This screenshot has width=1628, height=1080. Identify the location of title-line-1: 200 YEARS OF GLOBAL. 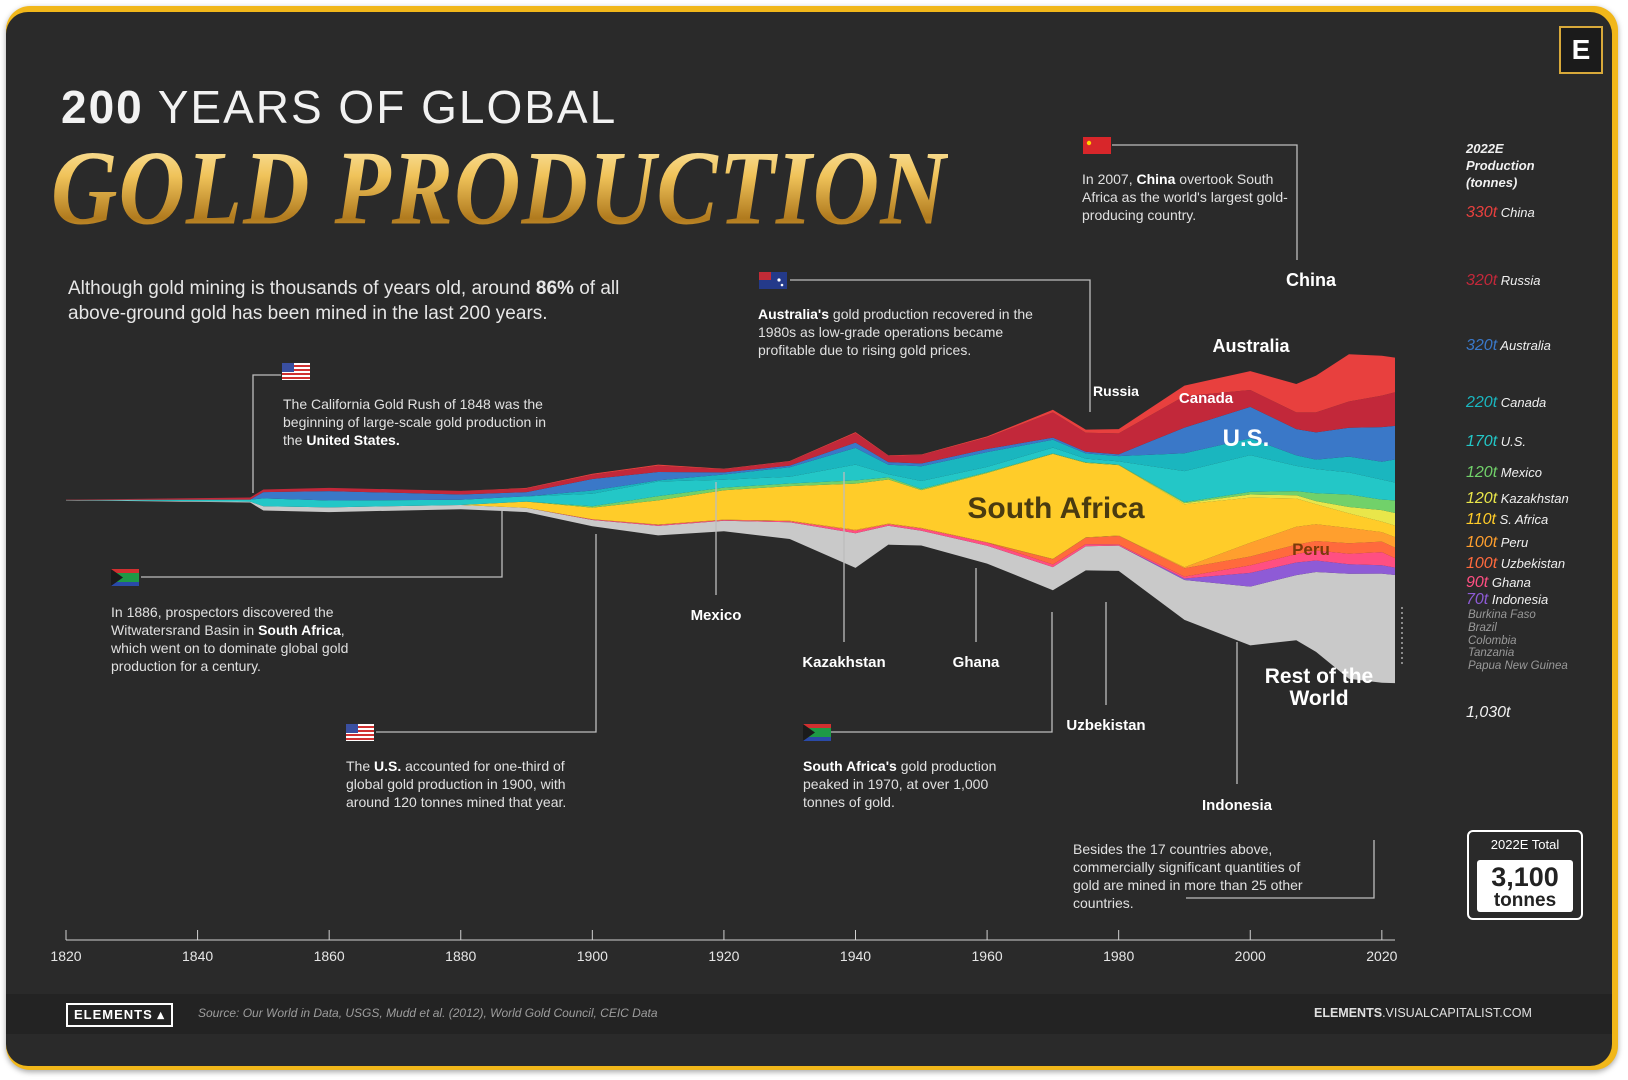
(339, 107).